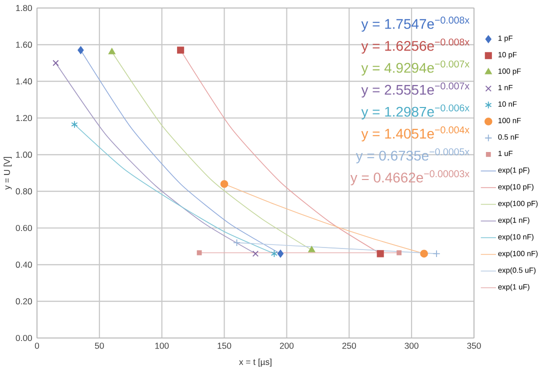  I want to click on y-tick-label: 0.20, so click(24, 301).